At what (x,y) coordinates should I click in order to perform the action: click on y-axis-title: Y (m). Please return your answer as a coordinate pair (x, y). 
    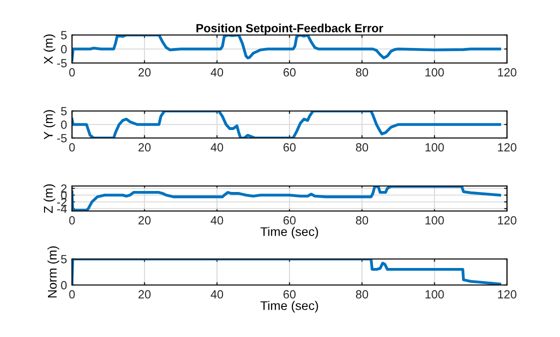
    Looking at the image, I should click on (50, 125).